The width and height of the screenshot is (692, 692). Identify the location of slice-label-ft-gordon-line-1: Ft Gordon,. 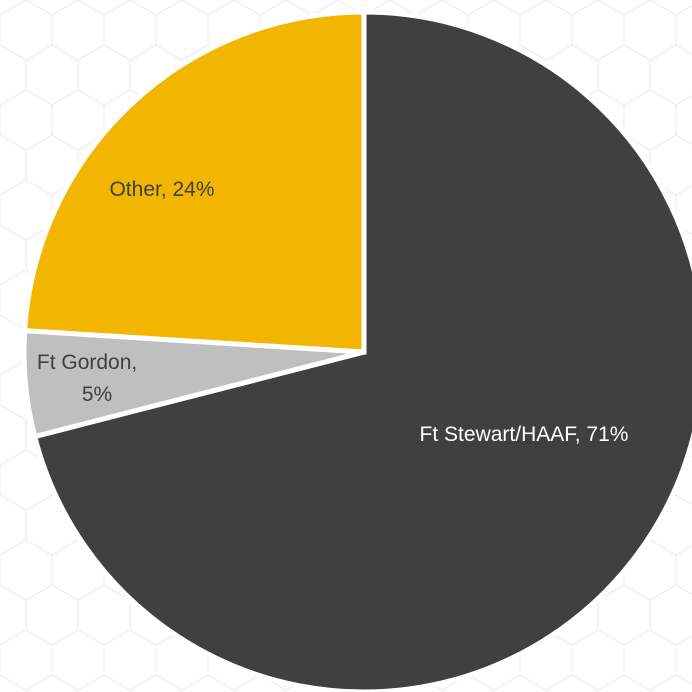
(87, 362).